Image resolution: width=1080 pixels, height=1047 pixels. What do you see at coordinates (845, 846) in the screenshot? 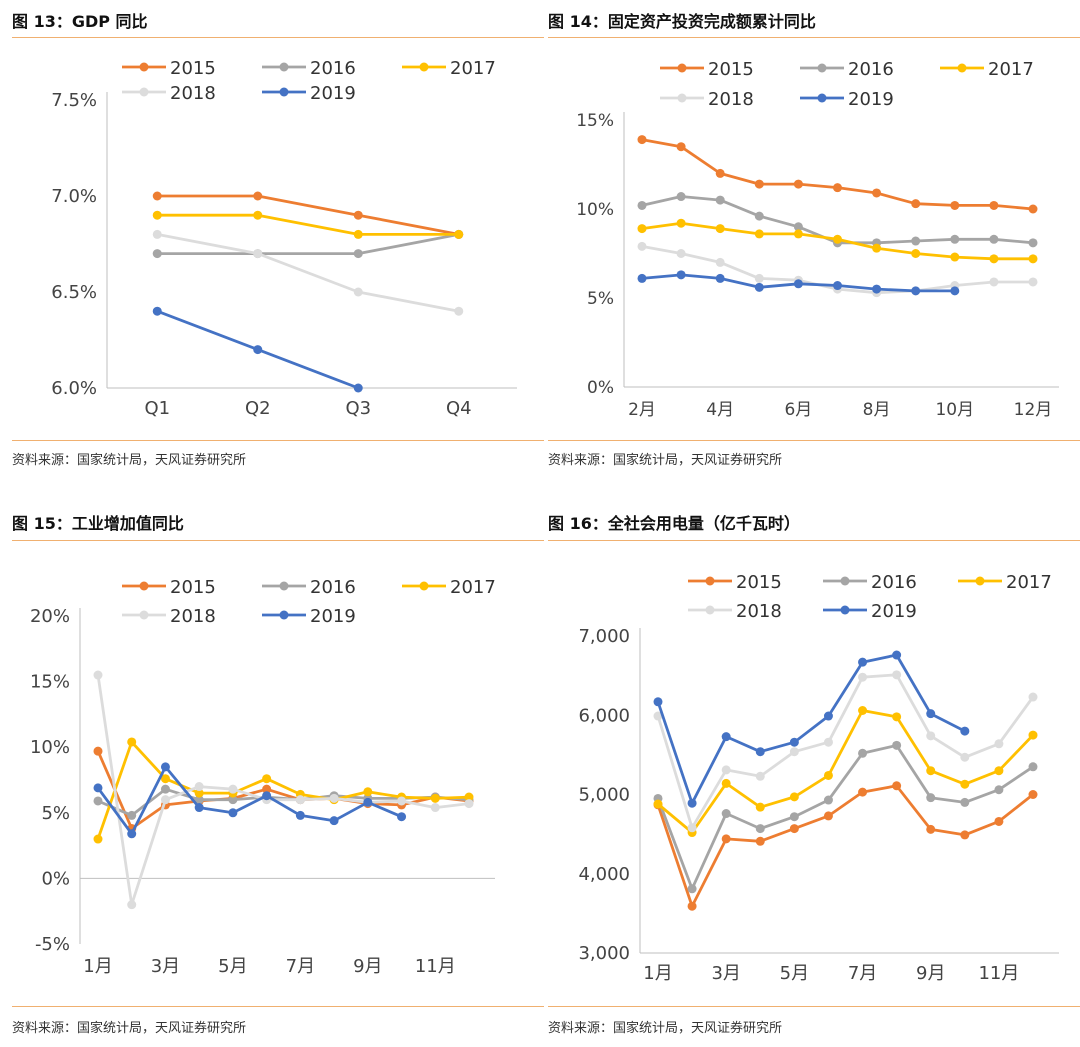
I see `series-line-2015` at bounding box center [845, 846].